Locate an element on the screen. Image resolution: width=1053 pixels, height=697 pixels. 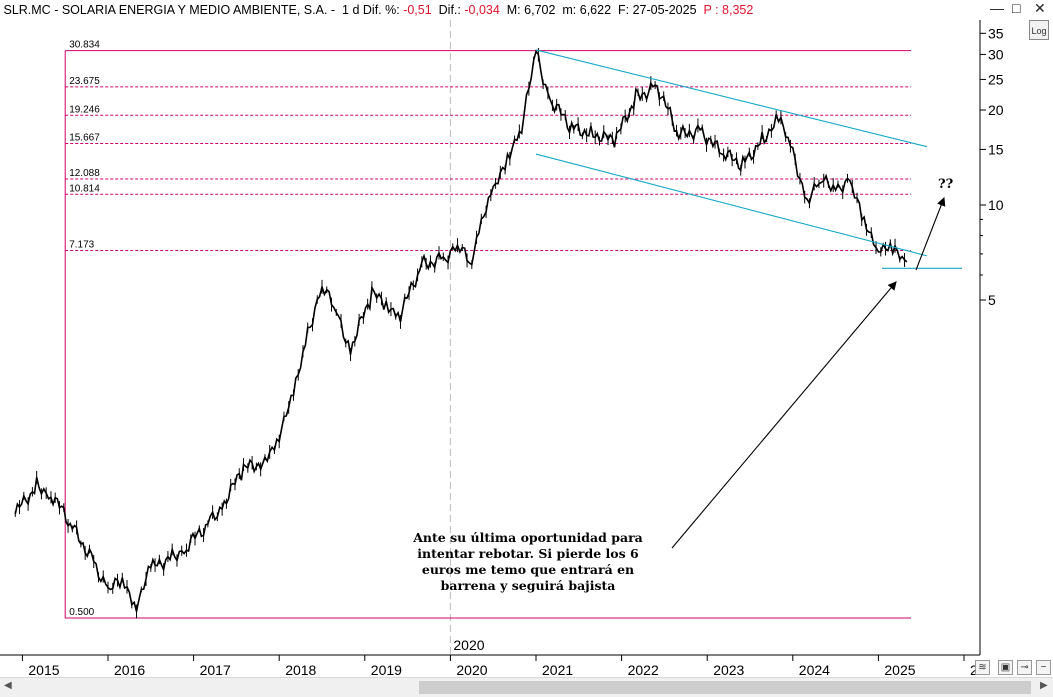
fib-level-label: 10.814 is located at coordinates (84, 188).